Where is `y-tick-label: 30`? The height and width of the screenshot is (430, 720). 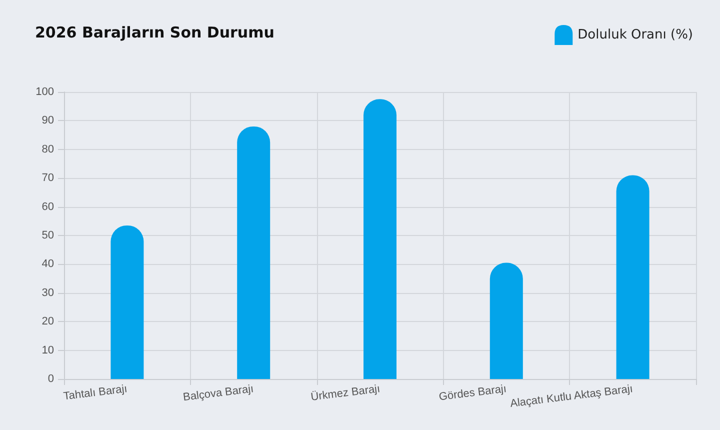
y-tick-label: 30 is located at coordinates (48, 292).